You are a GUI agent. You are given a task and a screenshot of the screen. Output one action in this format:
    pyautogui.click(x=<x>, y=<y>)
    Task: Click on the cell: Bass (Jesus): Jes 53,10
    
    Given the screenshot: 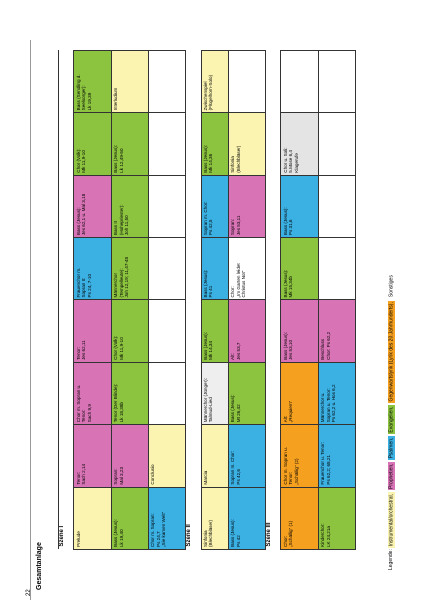 What is the action you would take?
    pyautogui.click(x=299, y=331)
    